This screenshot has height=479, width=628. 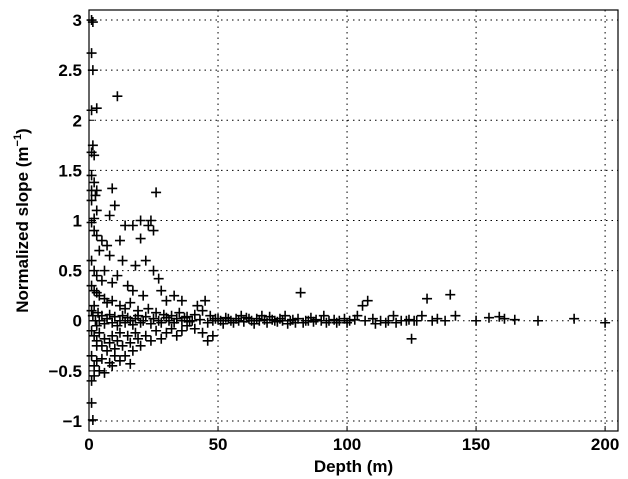 What do you see at coordinates (72, 421) in the screenshot?
I see `y-tick-label: −1` at bounding box center [72, 421].